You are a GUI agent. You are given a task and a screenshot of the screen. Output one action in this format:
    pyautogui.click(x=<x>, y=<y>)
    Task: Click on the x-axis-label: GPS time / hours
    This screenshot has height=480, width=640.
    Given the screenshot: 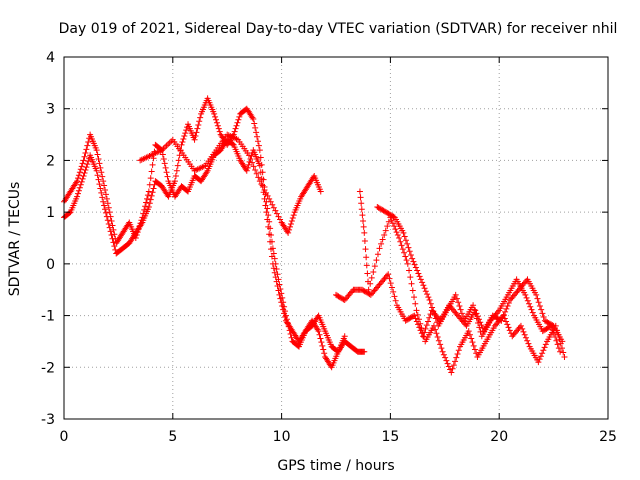 What is the action you would take?
    pyautogui.click(x=335, y=466)
    